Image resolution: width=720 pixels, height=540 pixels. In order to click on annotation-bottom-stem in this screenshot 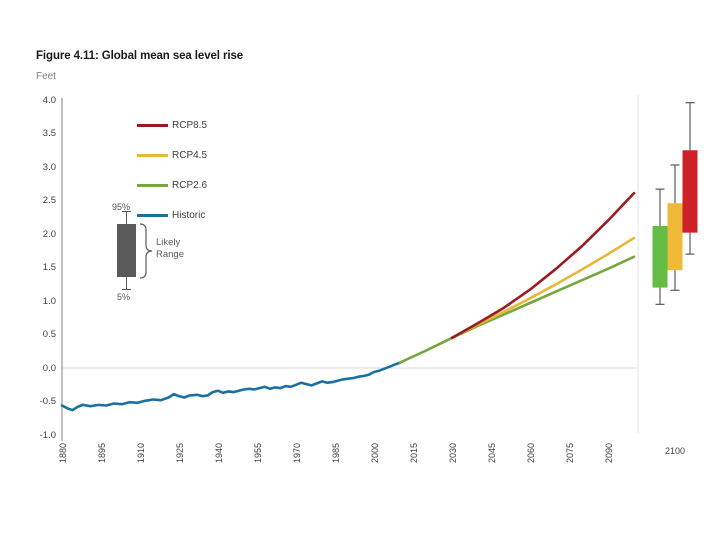, I will do `click(126, 283)`.